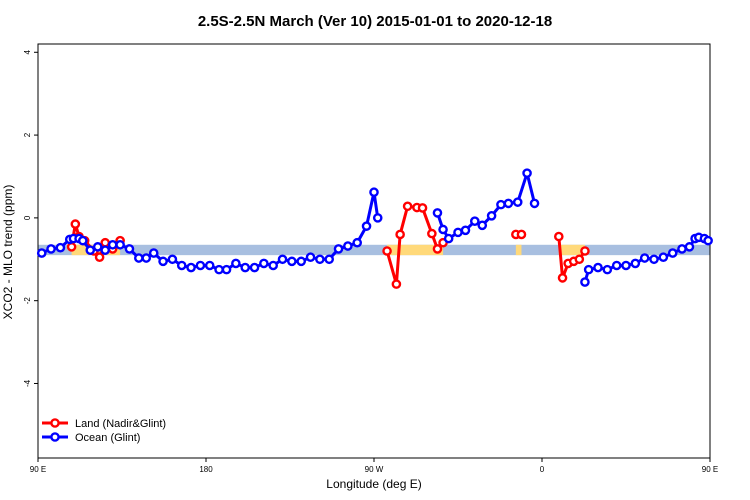  Describe the element at coordinates (120, 424) in the screenshot. I see `legend-label: Land (Nadir&Glint)` at that location.